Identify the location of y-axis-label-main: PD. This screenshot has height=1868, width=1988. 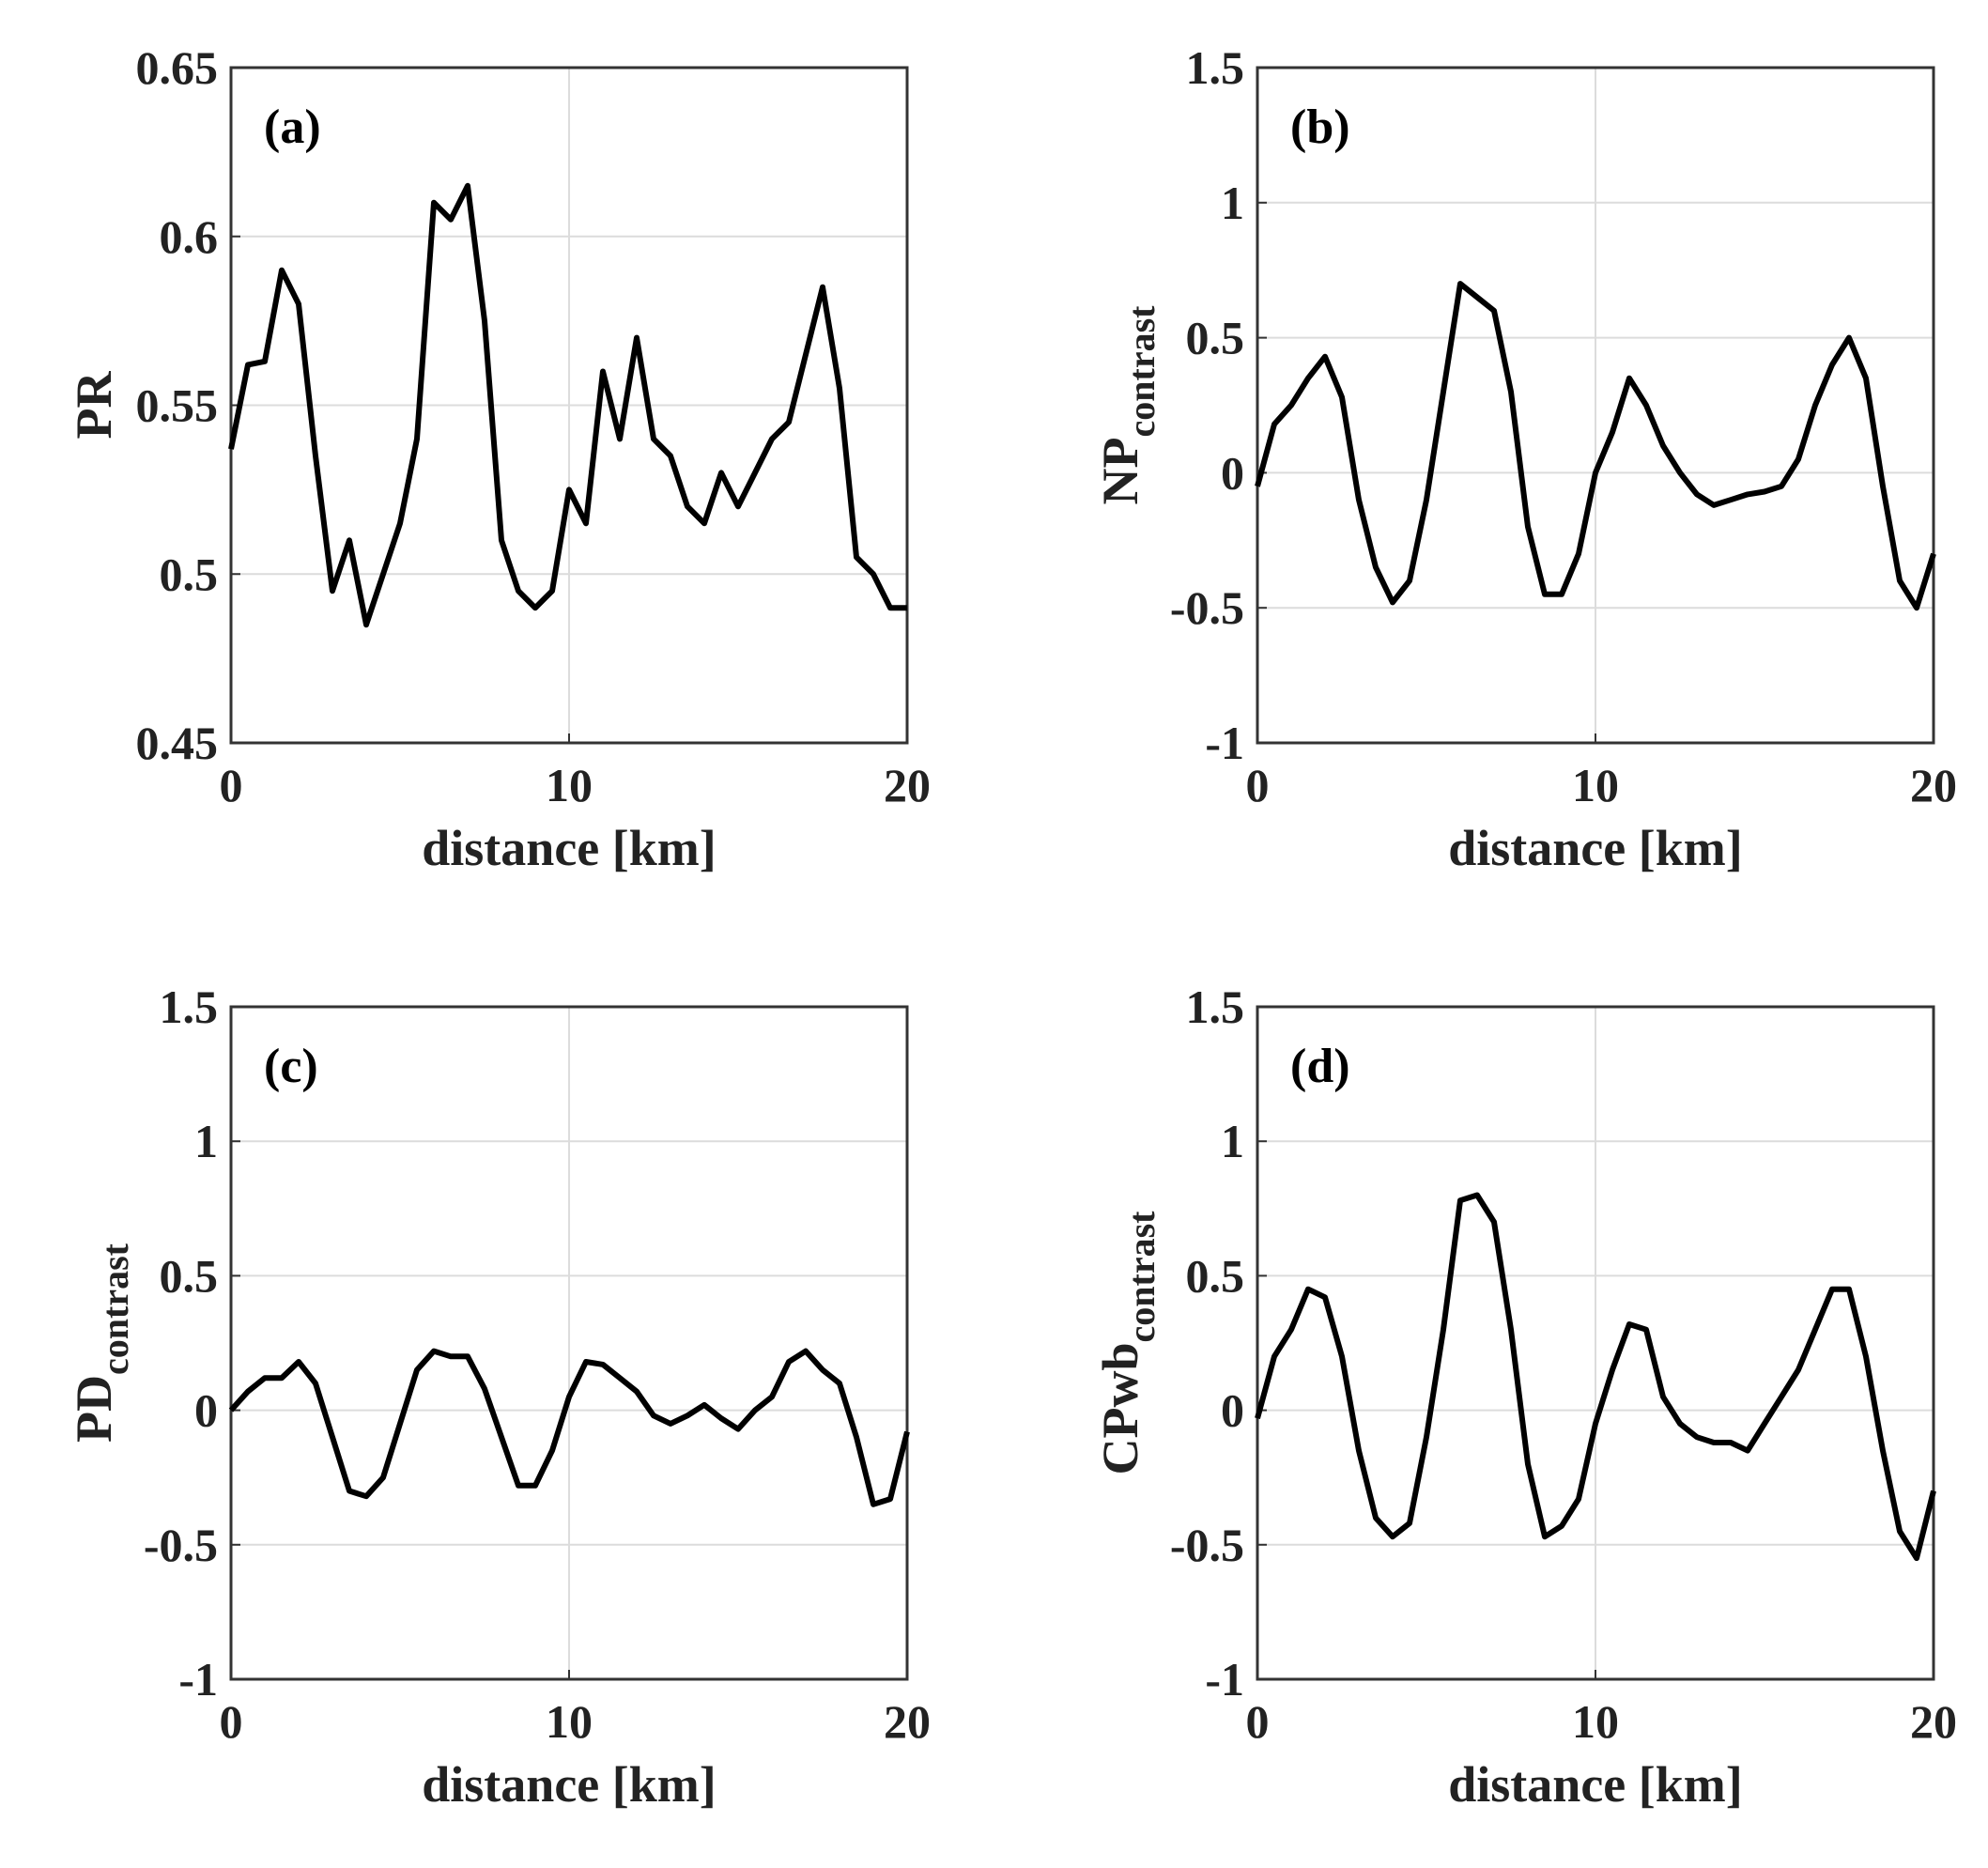
(94, 1409).